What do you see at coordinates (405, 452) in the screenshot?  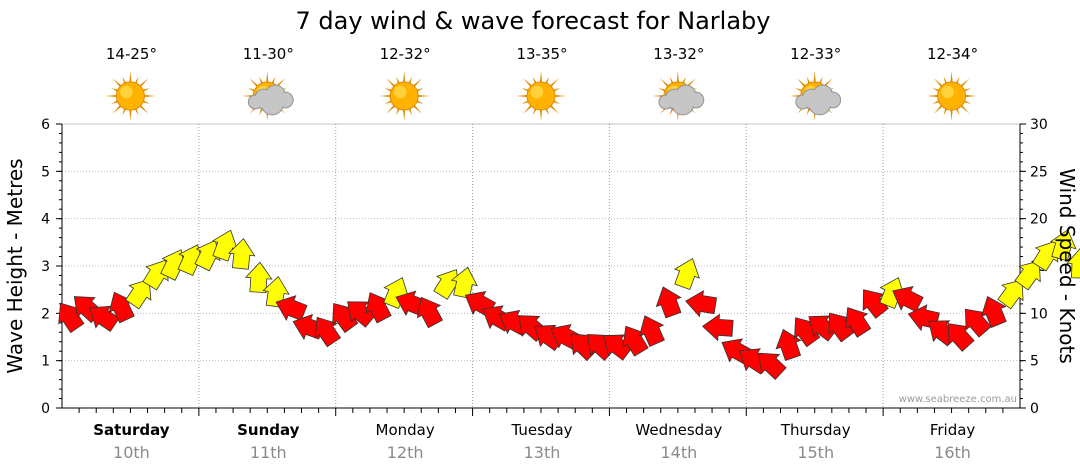 I see `day-date: 12th` at bounding box center [405, 452].